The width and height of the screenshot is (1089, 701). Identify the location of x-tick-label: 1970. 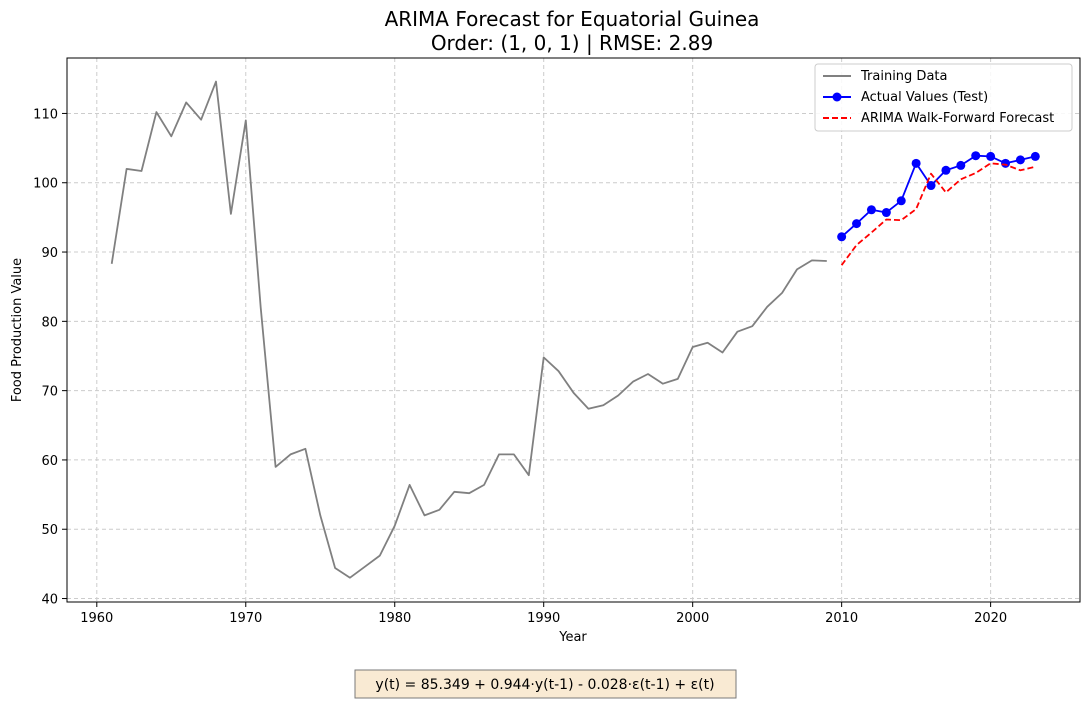
(245, 618).